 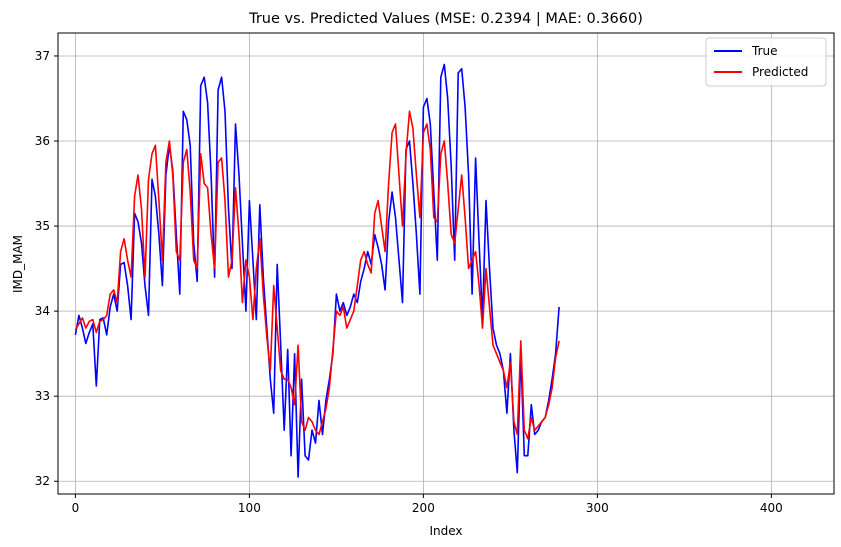 What do you see at coordinates (42, 56) in the screenshot?
I see `y-tick-label: 37` at bounding box center [42, 56].